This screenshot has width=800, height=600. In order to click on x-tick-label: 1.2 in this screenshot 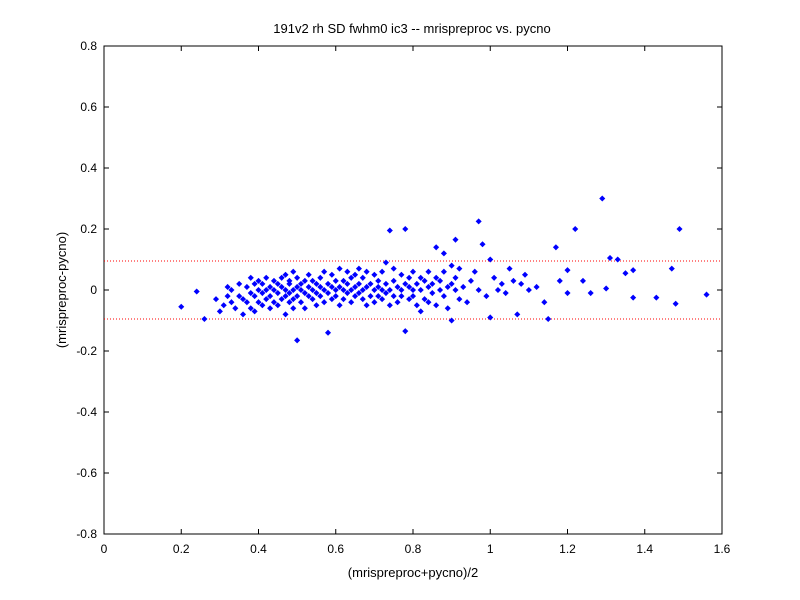, I will do `click(567, 549)`.